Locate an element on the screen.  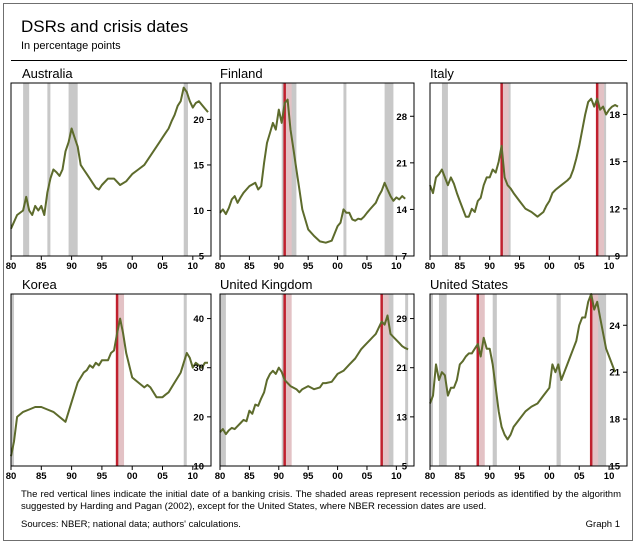
y-tick-label: 12 is located at coordinates (614, 209).